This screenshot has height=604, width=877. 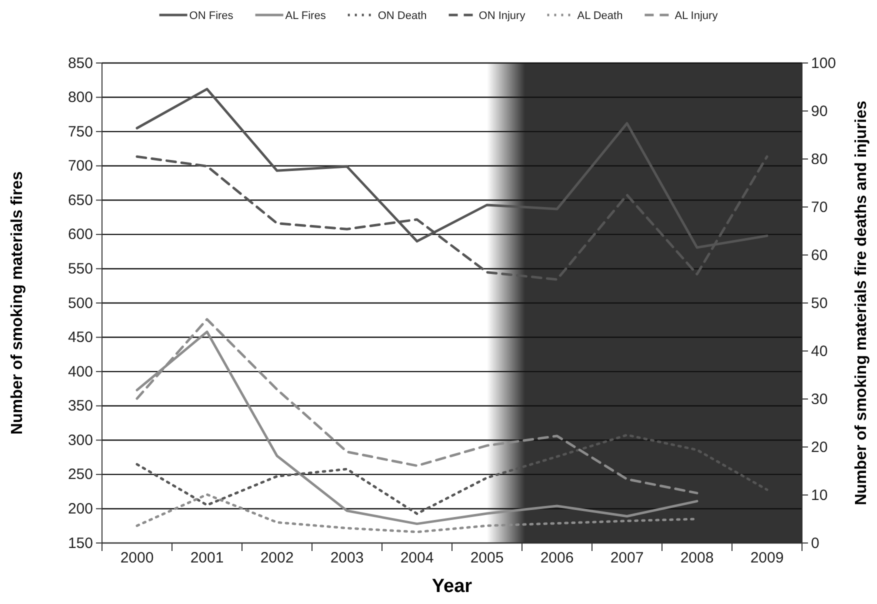 What do you see at coordinates (207, 558) in the screenshot?
I see `x-tick-label: 2001` at bounding box center [207, 558].